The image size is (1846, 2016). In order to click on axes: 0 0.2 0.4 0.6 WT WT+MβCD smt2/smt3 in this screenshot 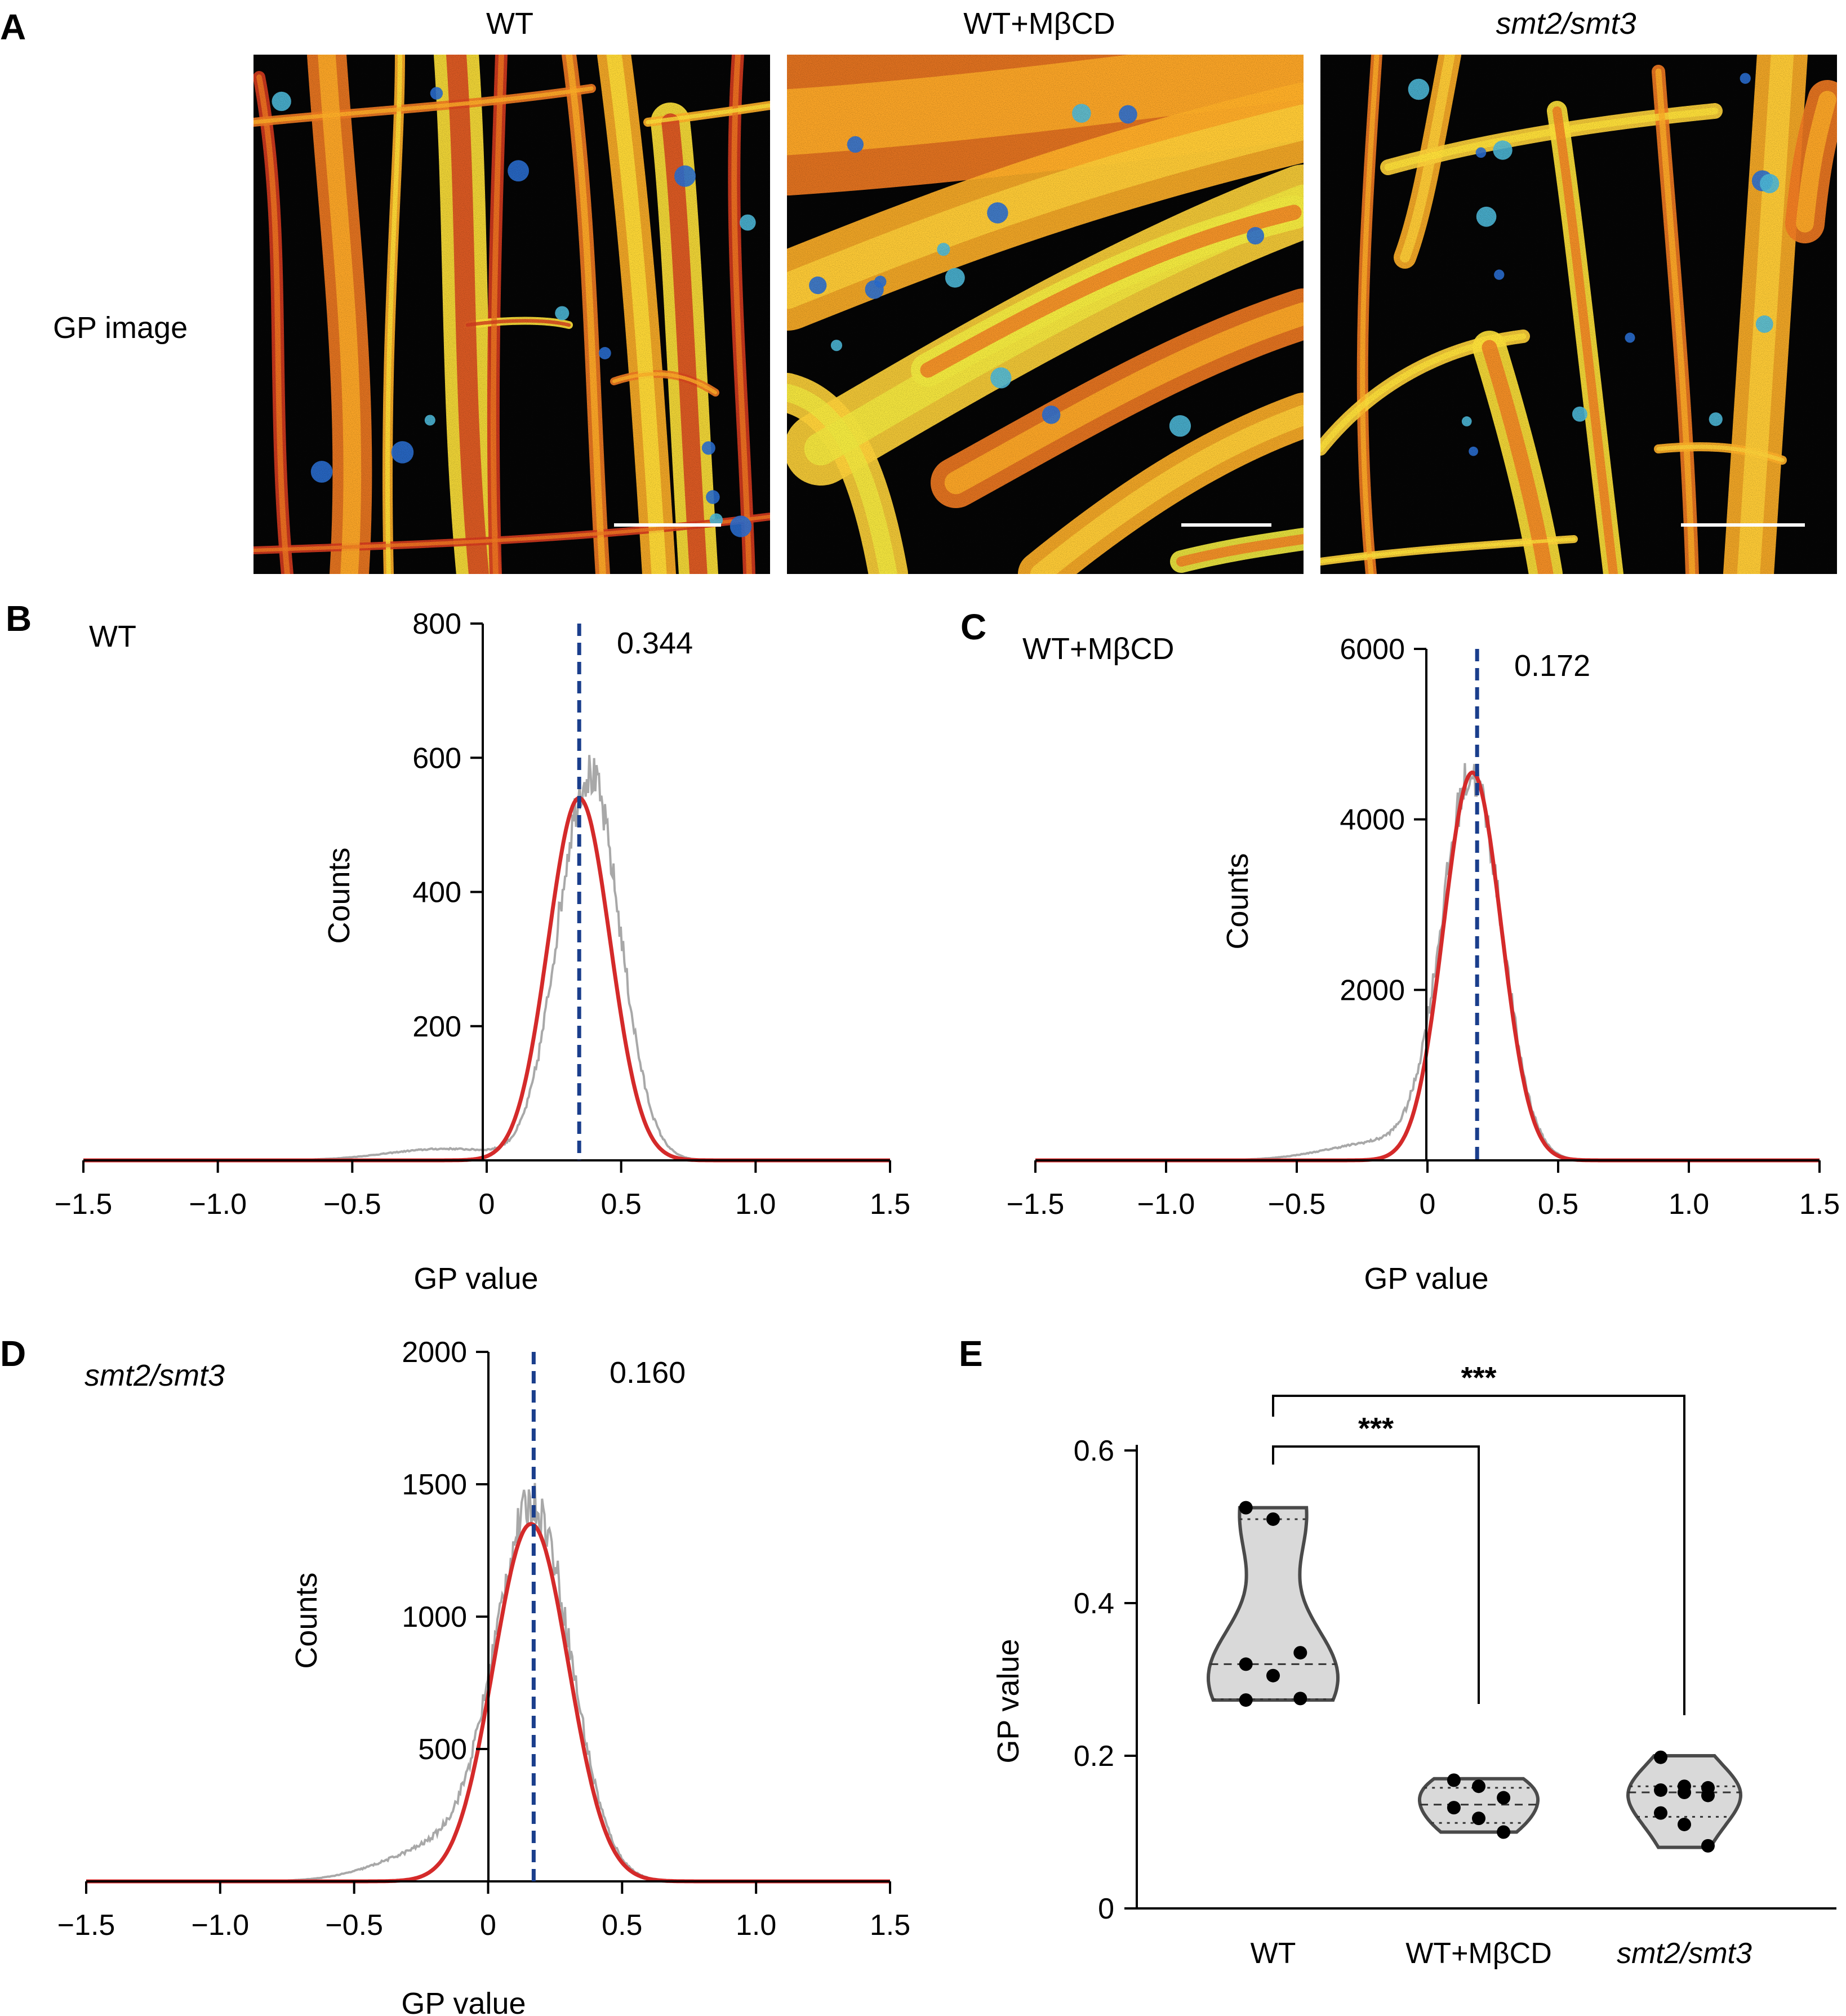, I will do `click(1455, 1703)`.